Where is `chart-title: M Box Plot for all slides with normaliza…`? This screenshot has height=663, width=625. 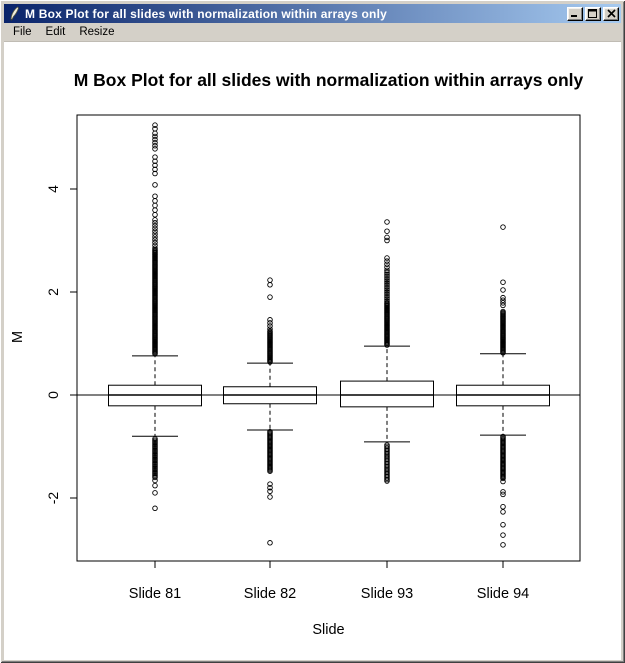
chart-title: M Box Plot for all slides with normaliza… is located at coordinates (329, 80).